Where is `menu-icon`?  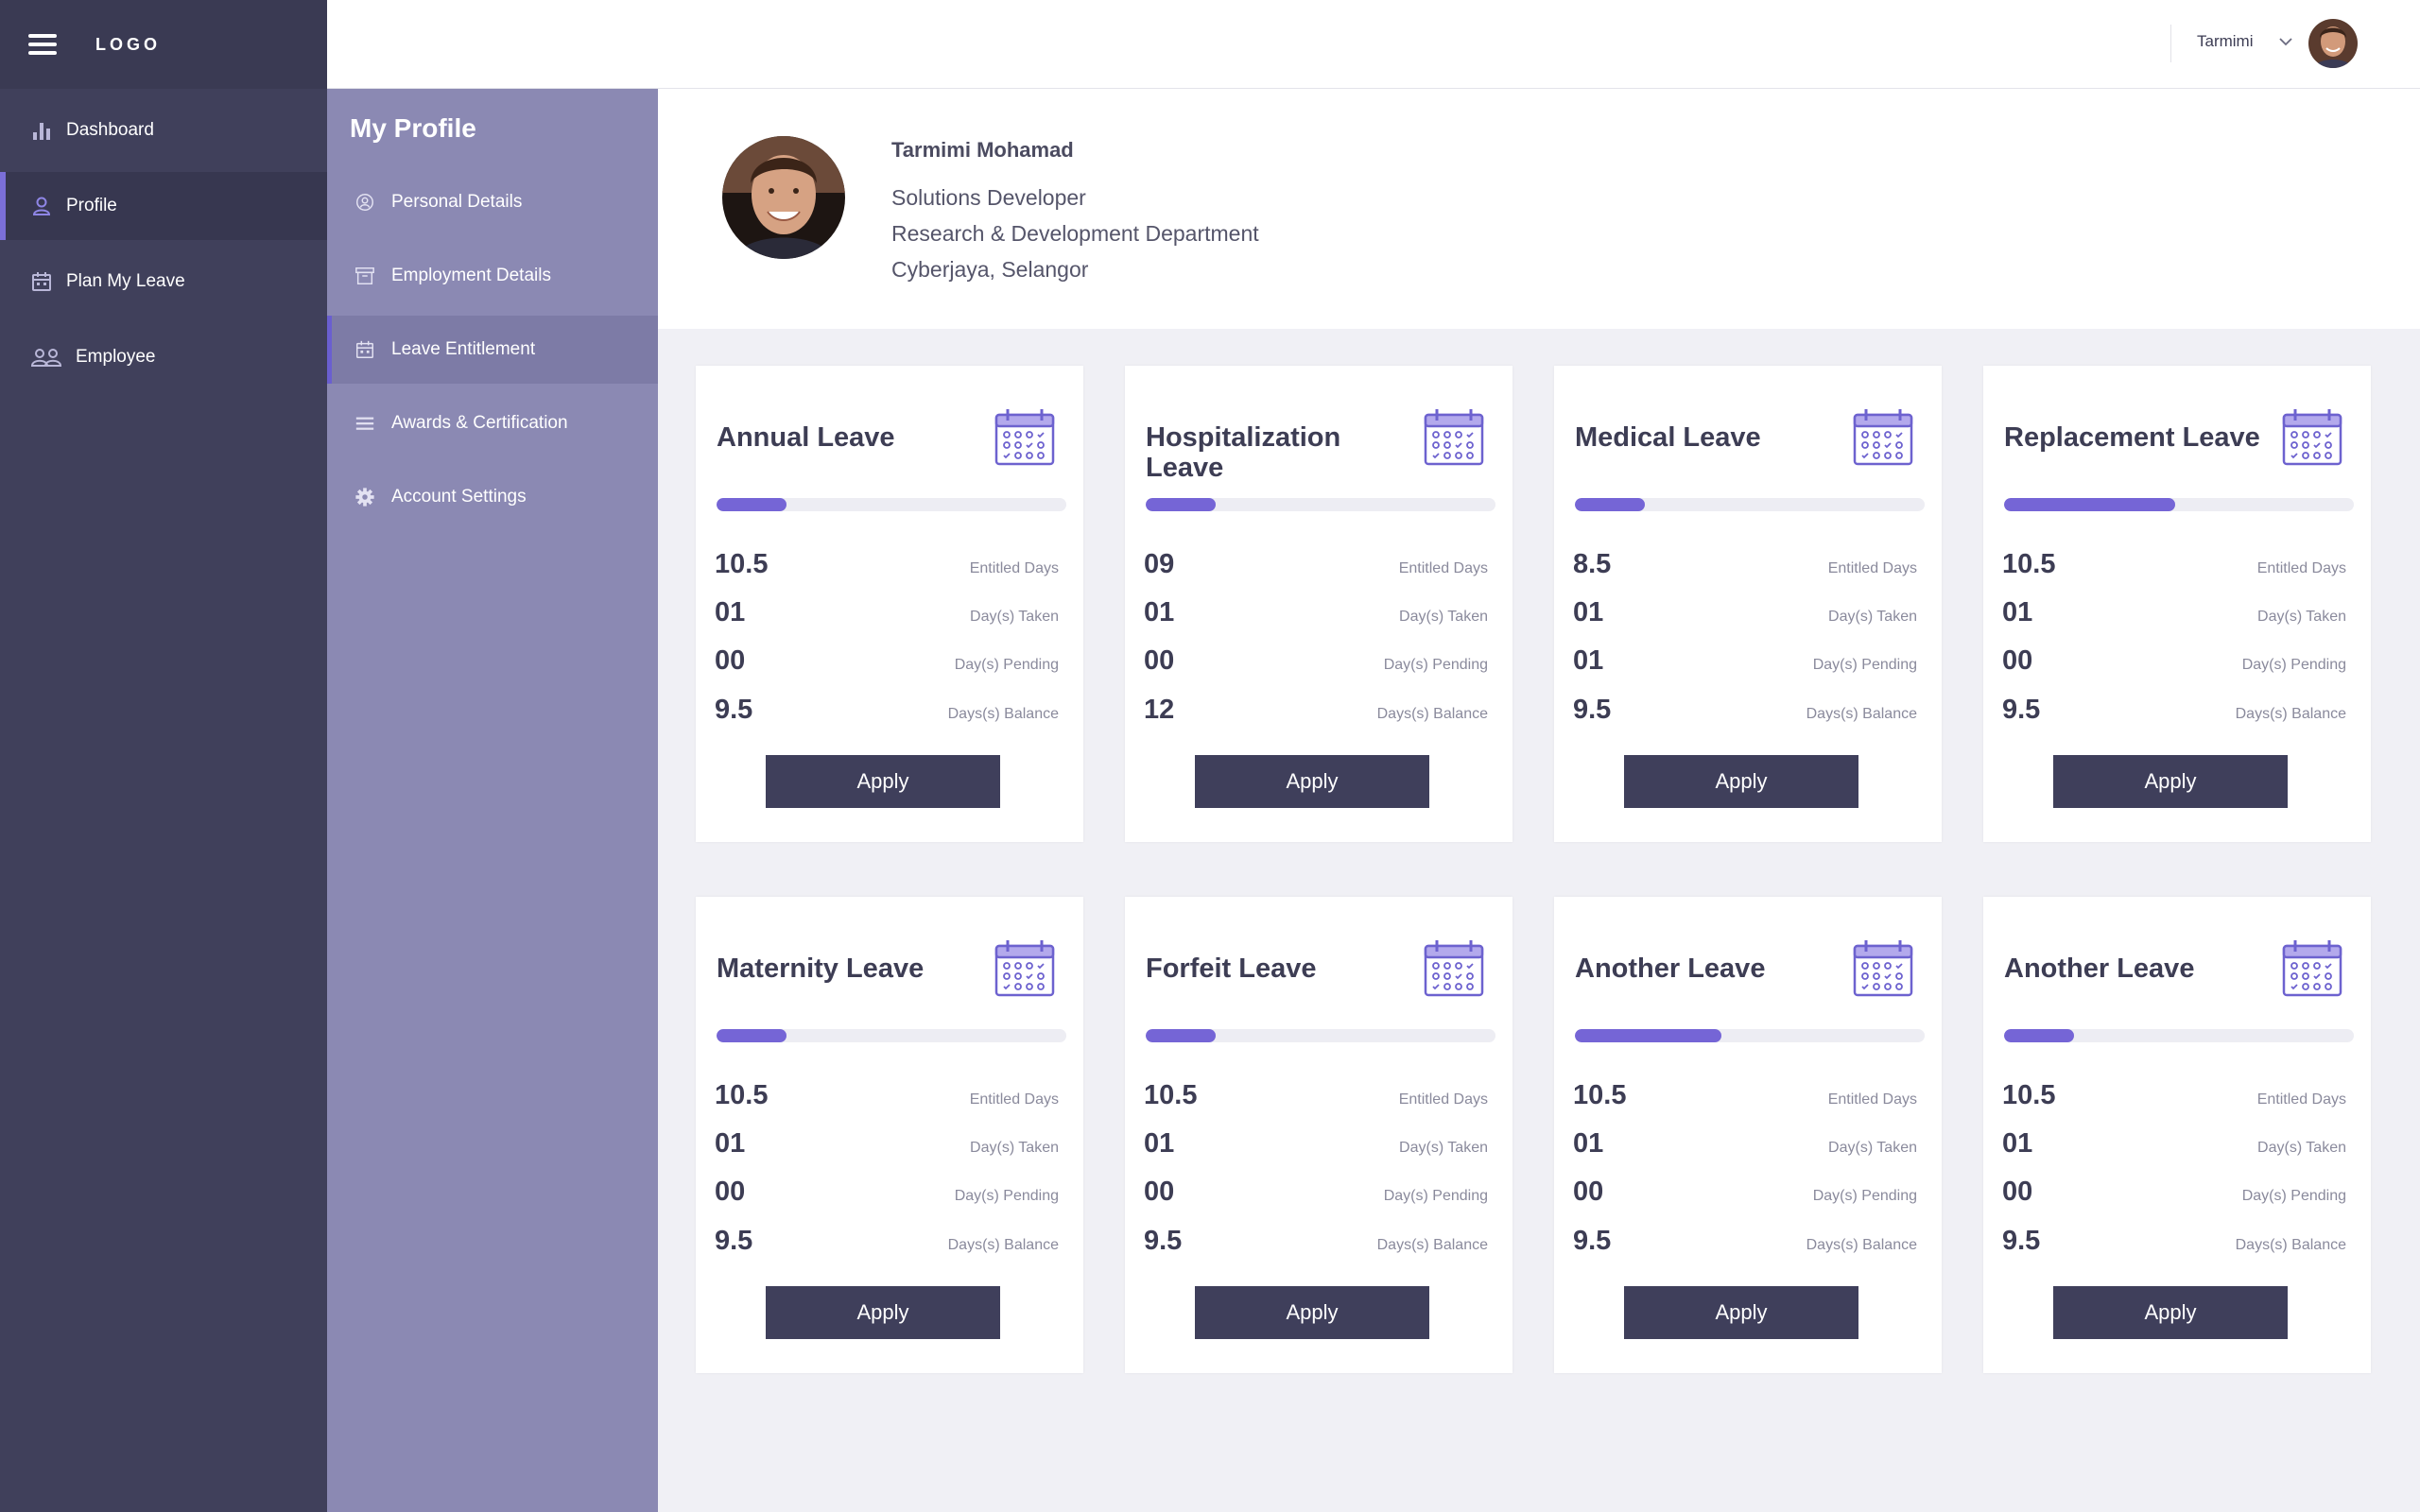
menu-icon is located at coordinates (42, 44).